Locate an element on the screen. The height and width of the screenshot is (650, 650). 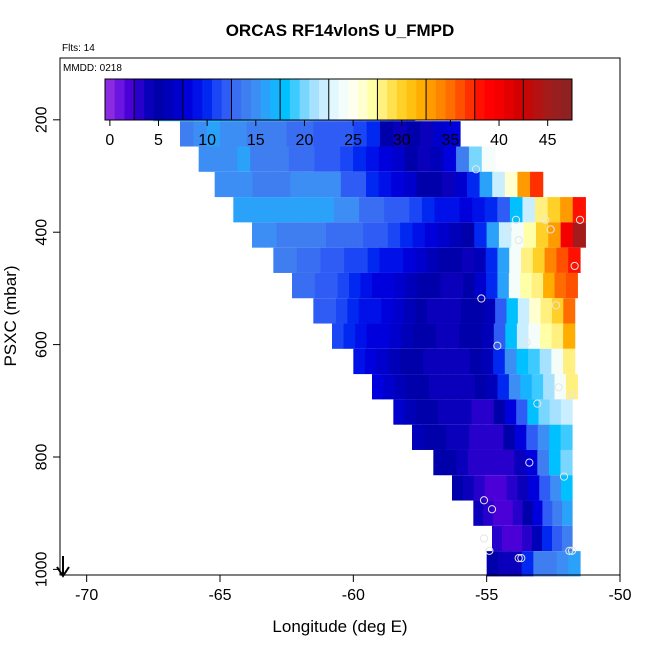
heatmap-cell-r12-c10 is located at coordinates (511, 412).